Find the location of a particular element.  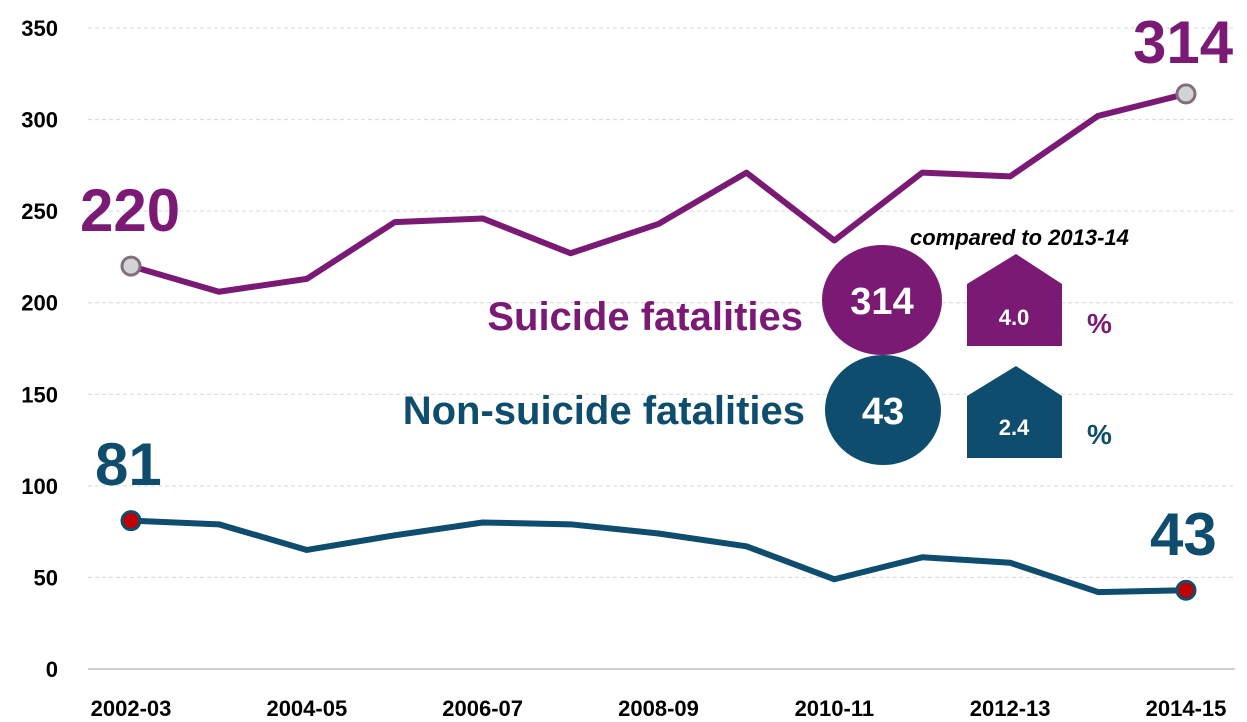

x-tick-label: 2012-13 is located at coordinates (1010, 708).